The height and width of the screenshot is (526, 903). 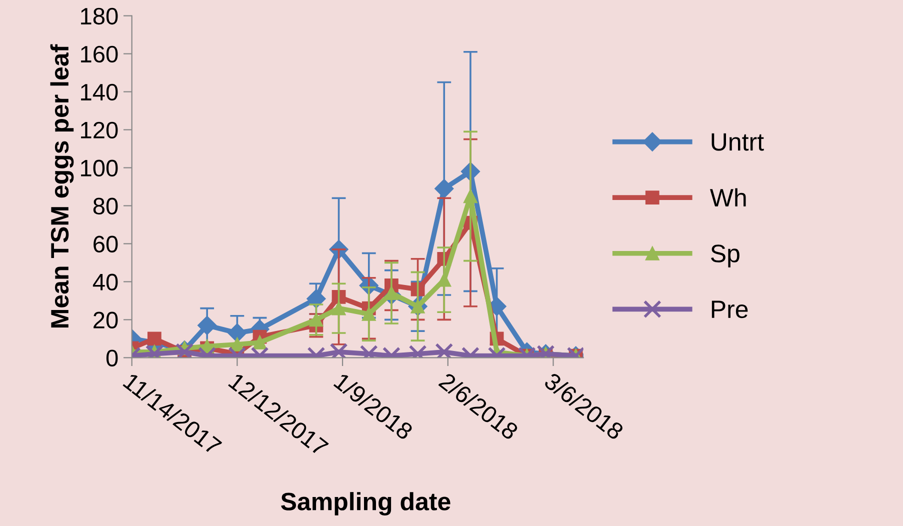 What do you see at coordinates (106, 320) in the screenshot?
I see `y-tick-label: 20` at bounding box center [106, 320].